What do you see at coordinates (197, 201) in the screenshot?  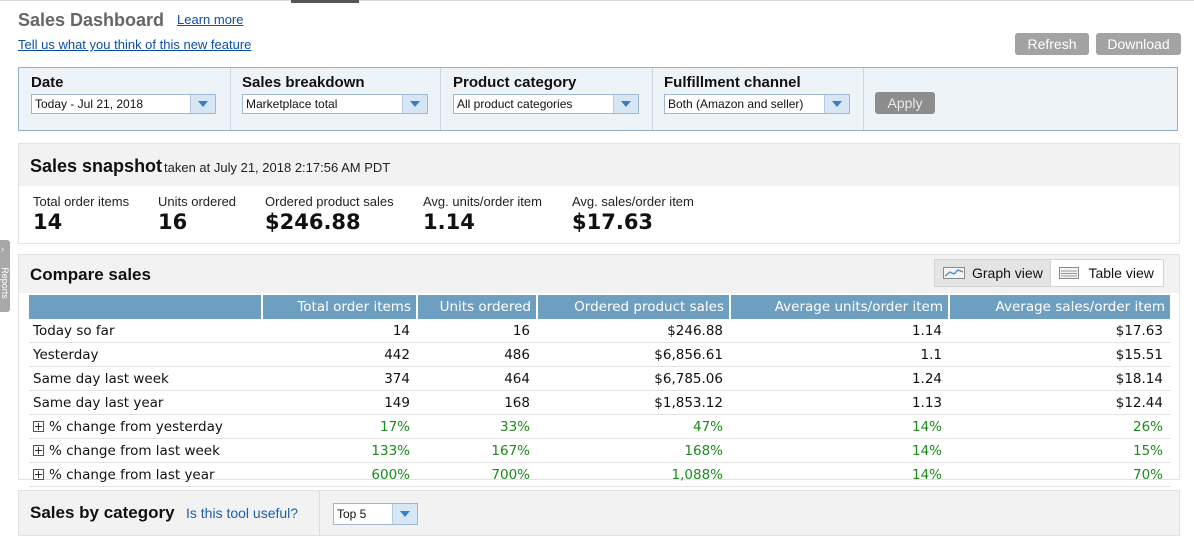 I see `metric-label: Units ordered` at bounding box center [197, 201].